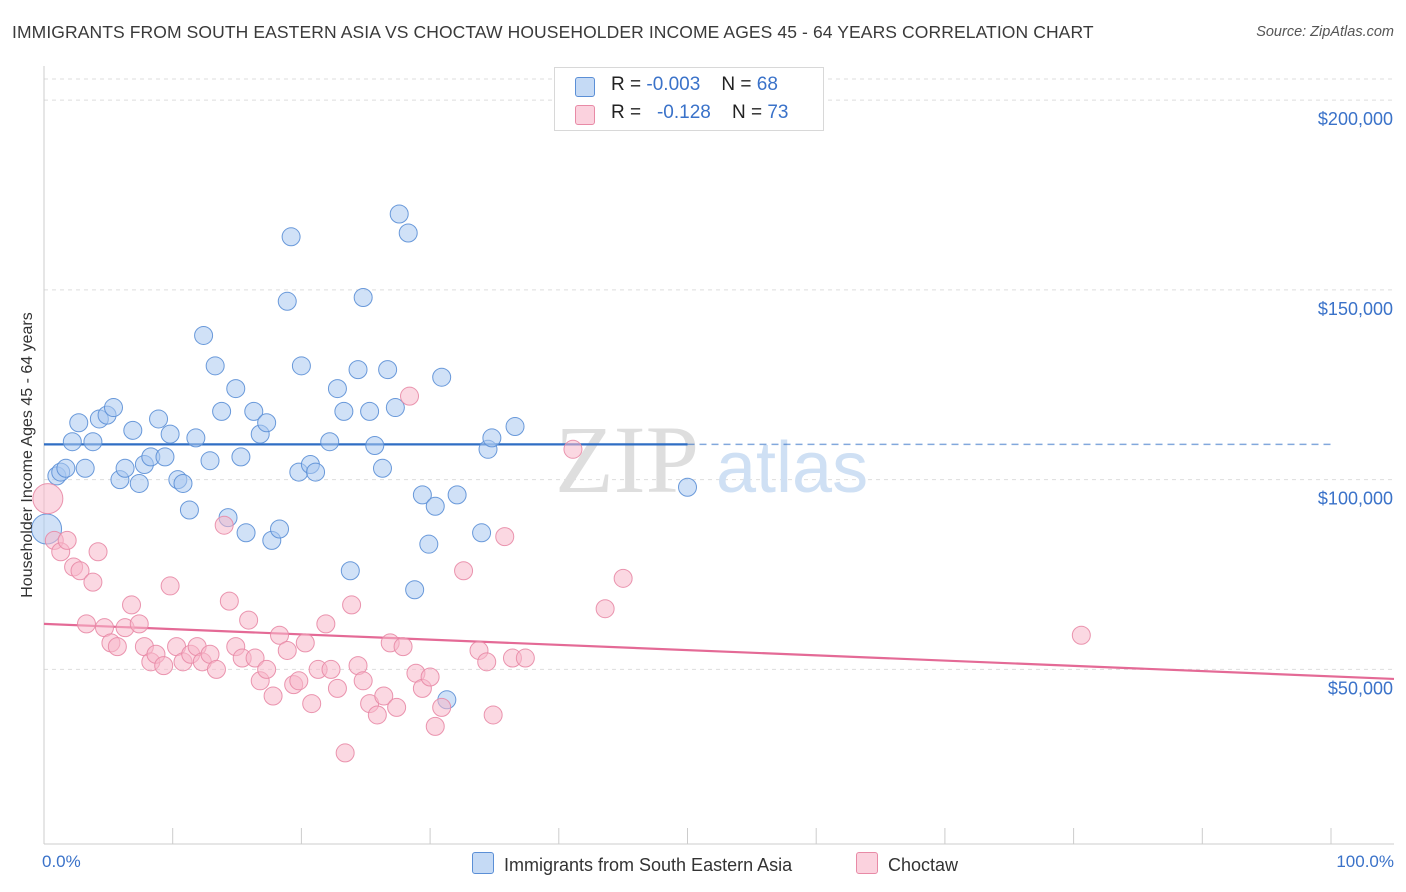  What do you see at coordinates (1355, 309) in the screenshot?
I see `y-tick-label: $150,000` at bounding box center [1355, 309].